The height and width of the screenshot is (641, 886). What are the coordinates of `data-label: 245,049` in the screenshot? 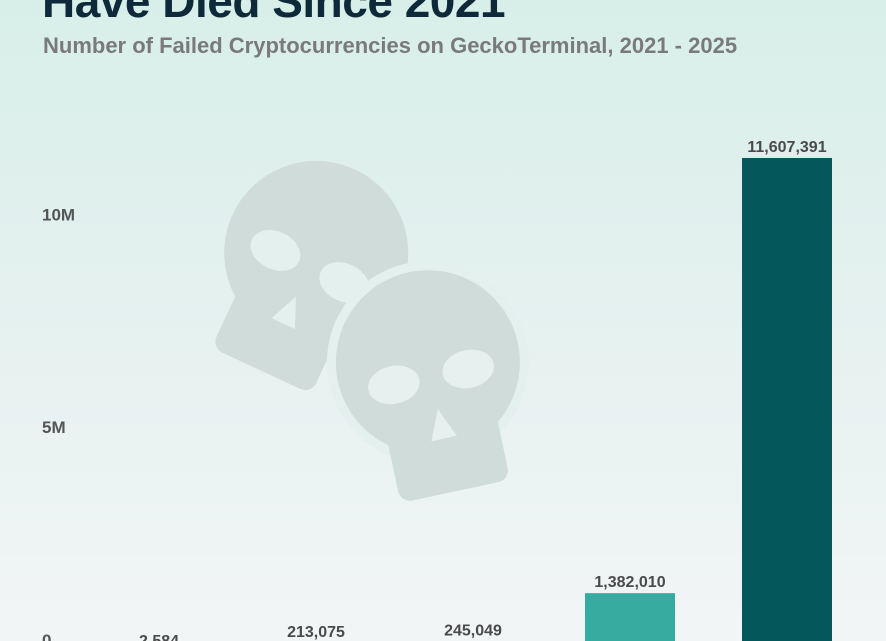 It's located at (473, 631).